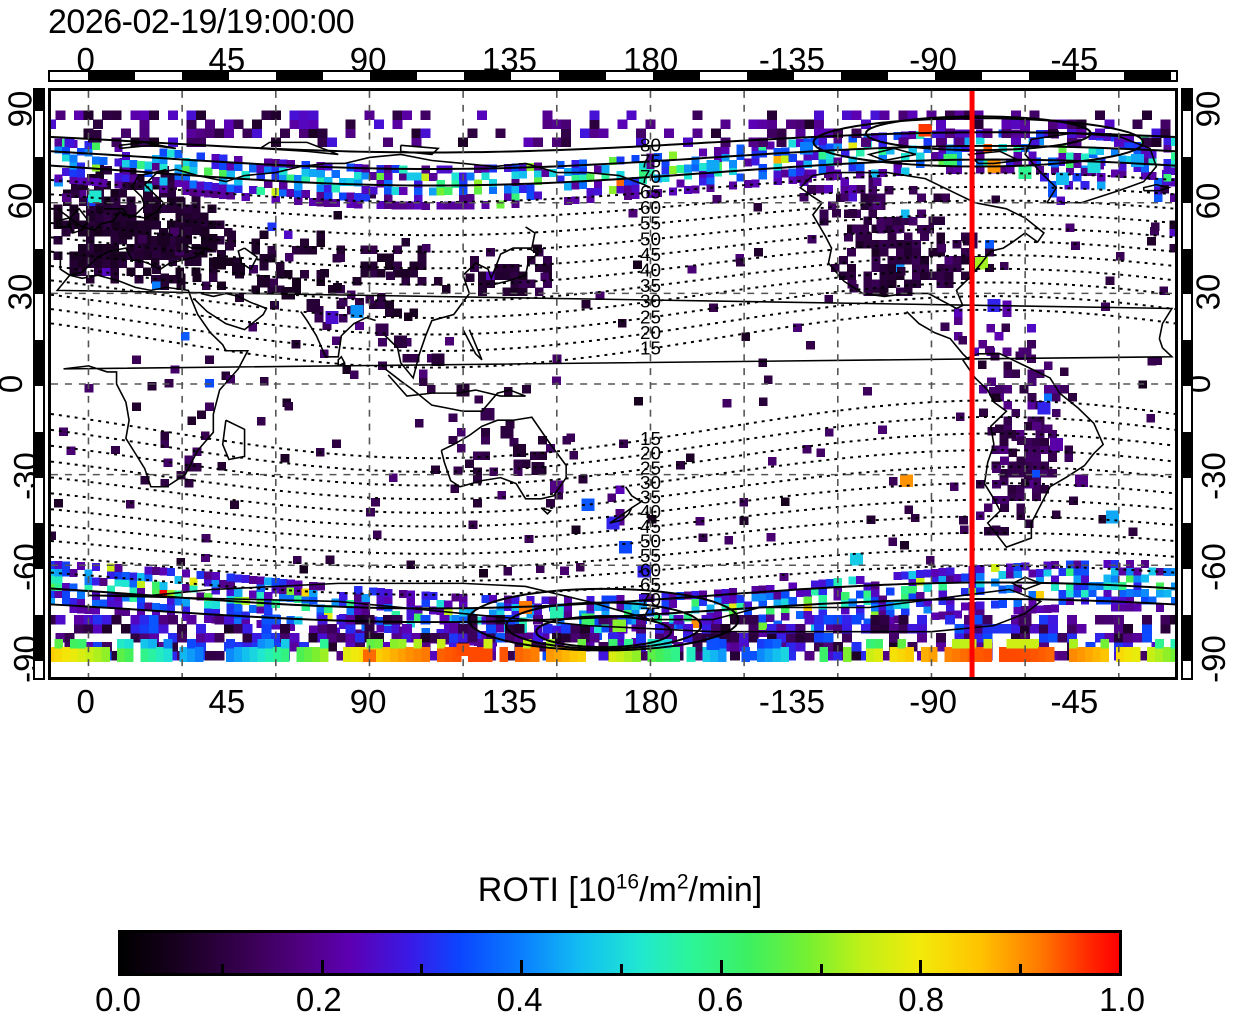 The width and height of the screenshot is (1240, 1024). What do you see at coordinates (620, 953) in the screenshot?
I see `colorbar` at bounding box center [620, 953].